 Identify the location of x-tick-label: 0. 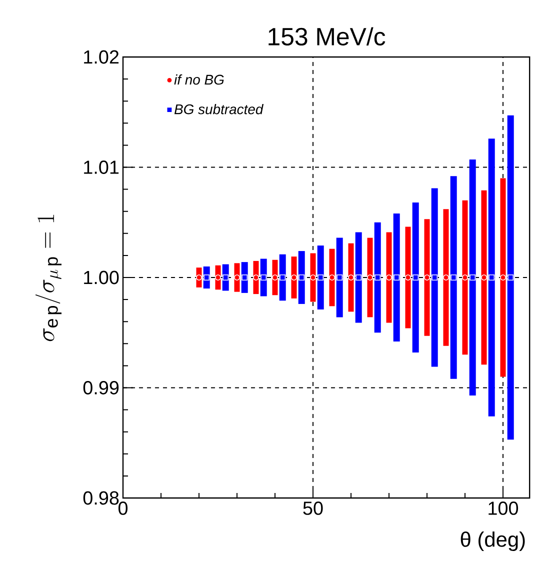
(123, 508).